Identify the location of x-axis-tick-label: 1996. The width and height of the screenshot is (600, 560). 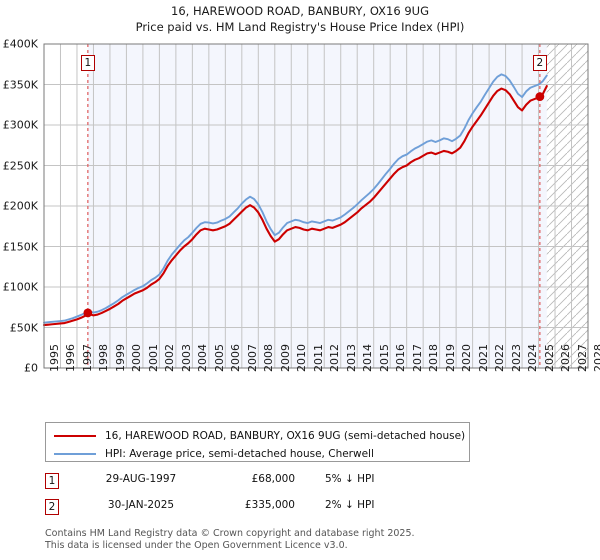
(71, 358).